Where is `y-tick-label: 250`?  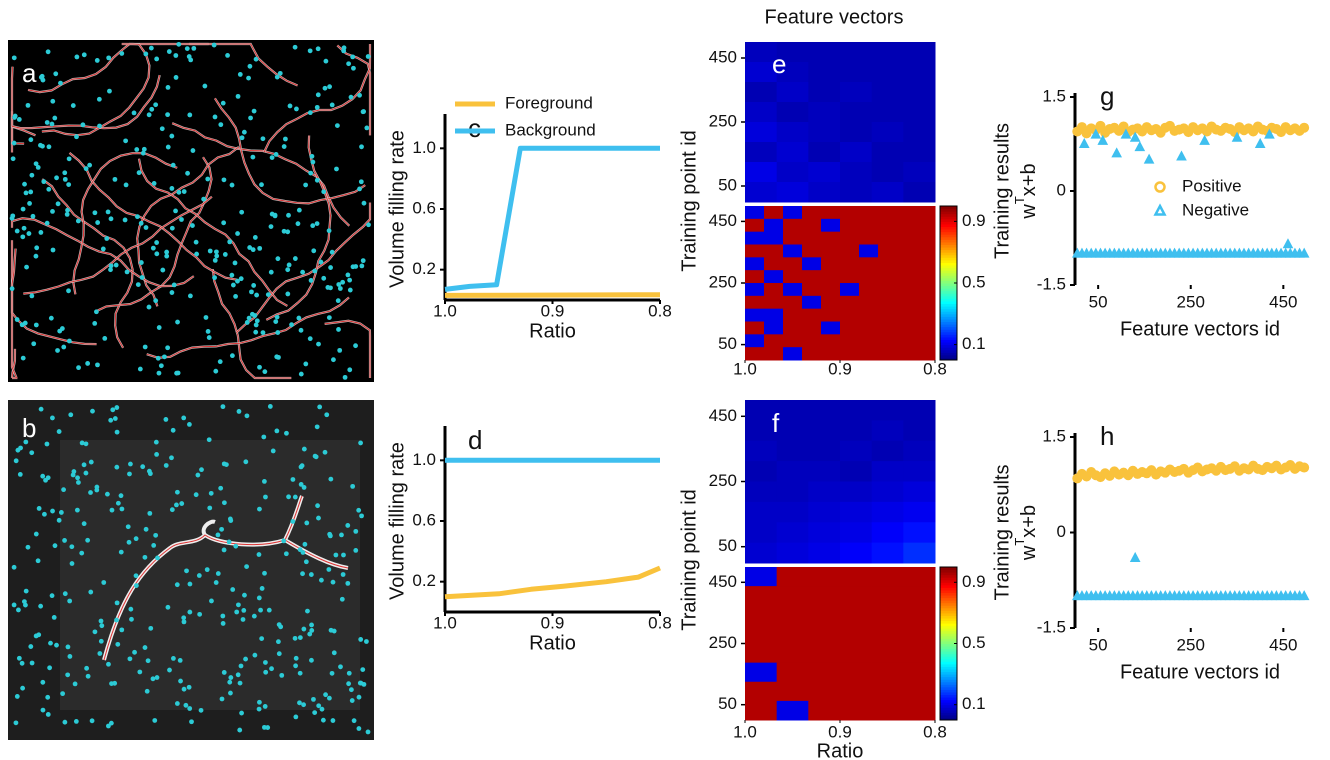 y-tick-label: 250 is located at coordinates (723, 480).